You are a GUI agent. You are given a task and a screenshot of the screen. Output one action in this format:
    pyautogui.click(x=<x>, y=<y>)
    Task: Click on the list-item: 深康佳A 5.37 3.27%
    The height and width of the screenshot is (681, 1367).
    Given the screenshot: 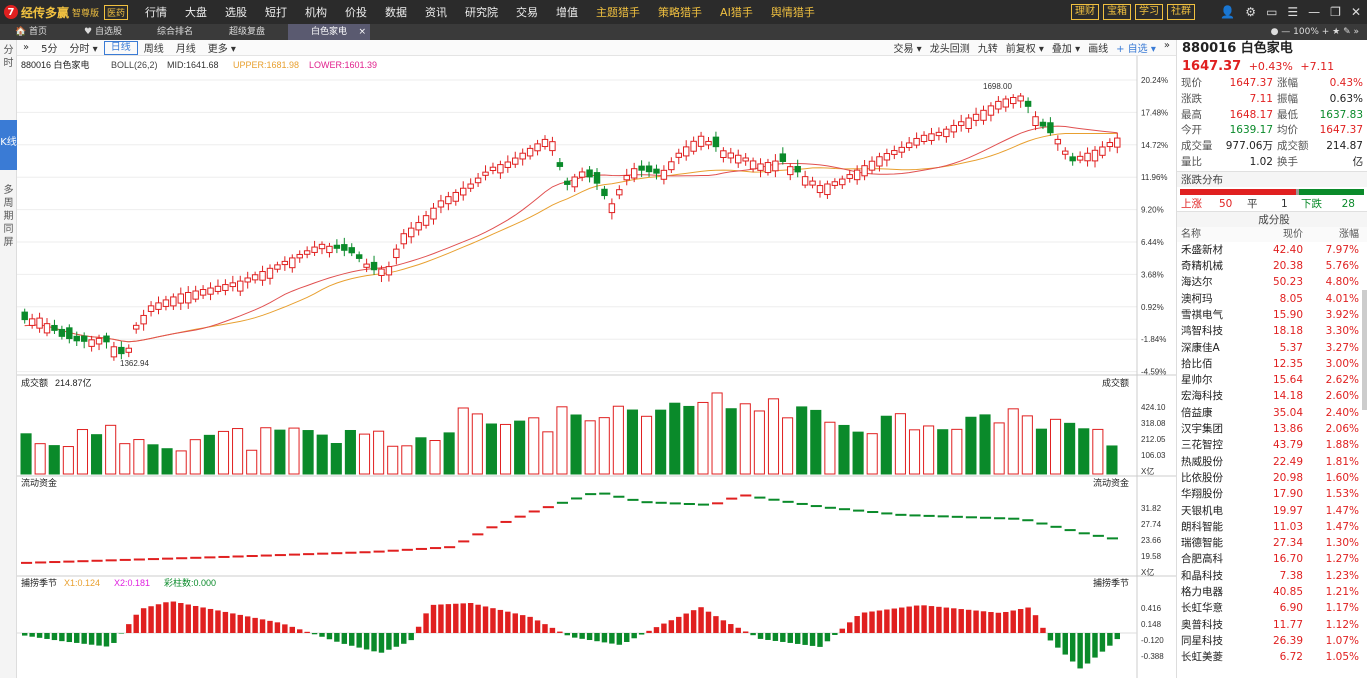 What is the action you would take?
    pyautogui.click(x=1270, y=347)
    